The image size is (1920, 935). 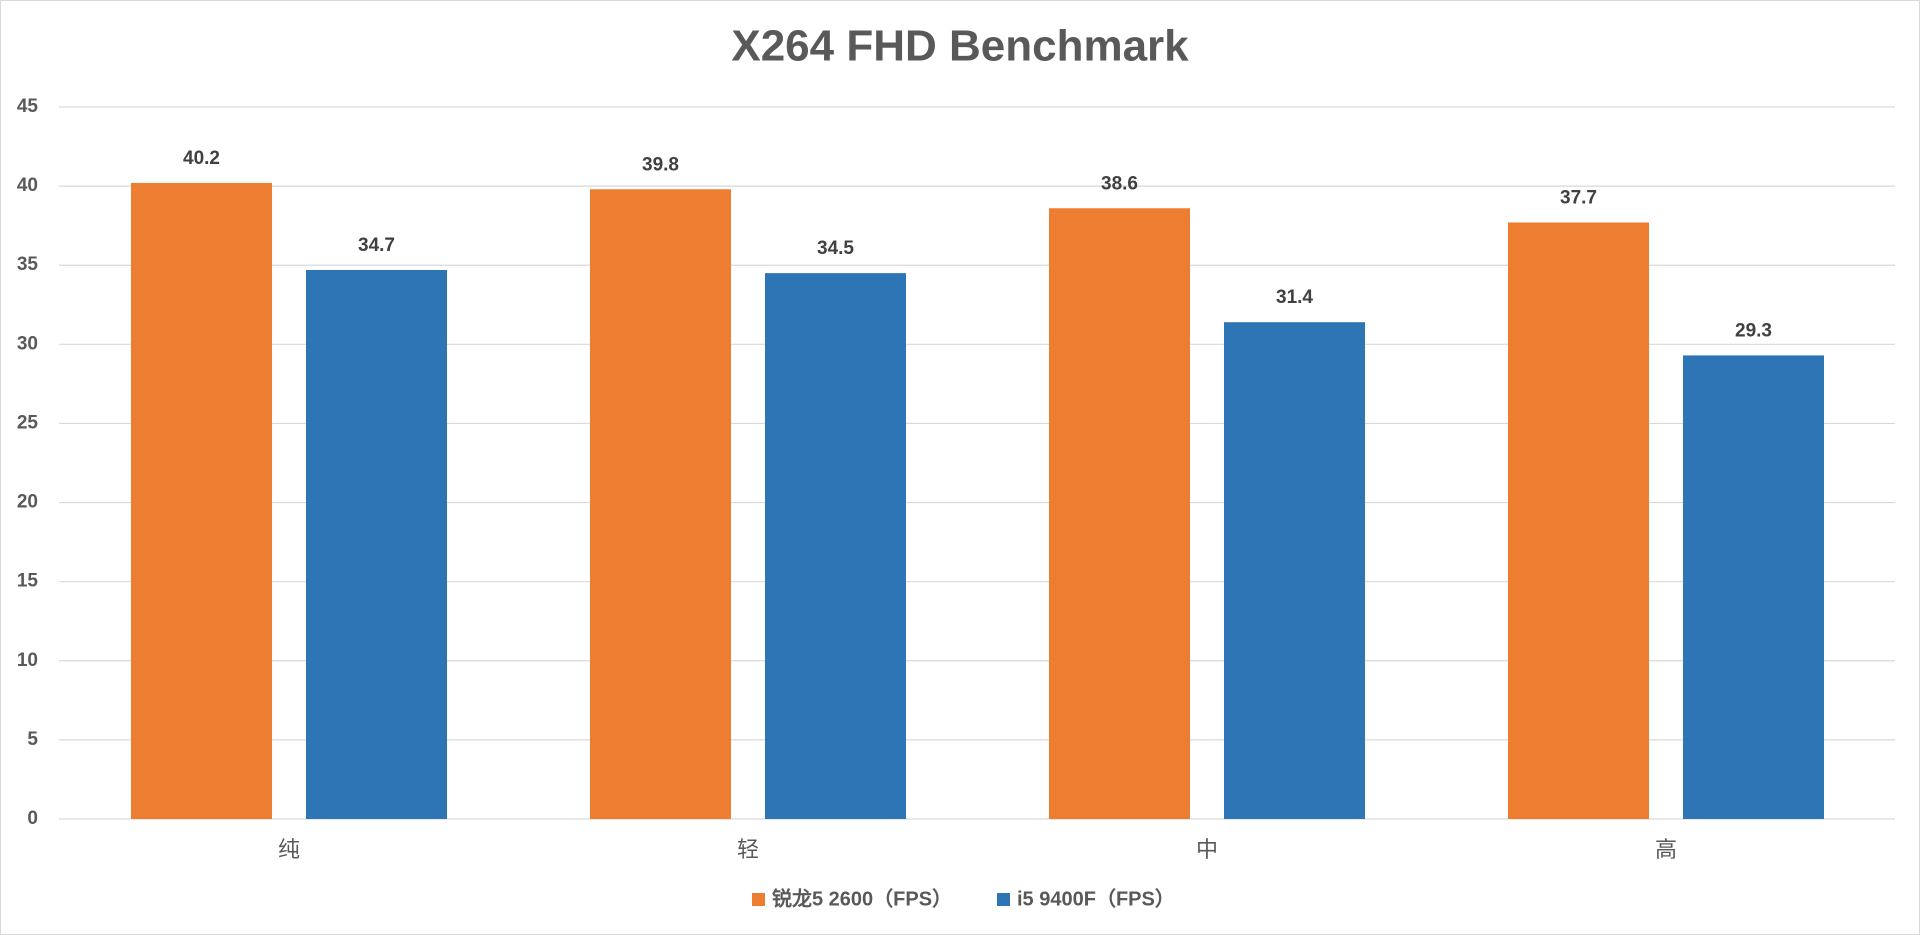 I want to click on y-tick-label: 45, so click(x=28, y=106).